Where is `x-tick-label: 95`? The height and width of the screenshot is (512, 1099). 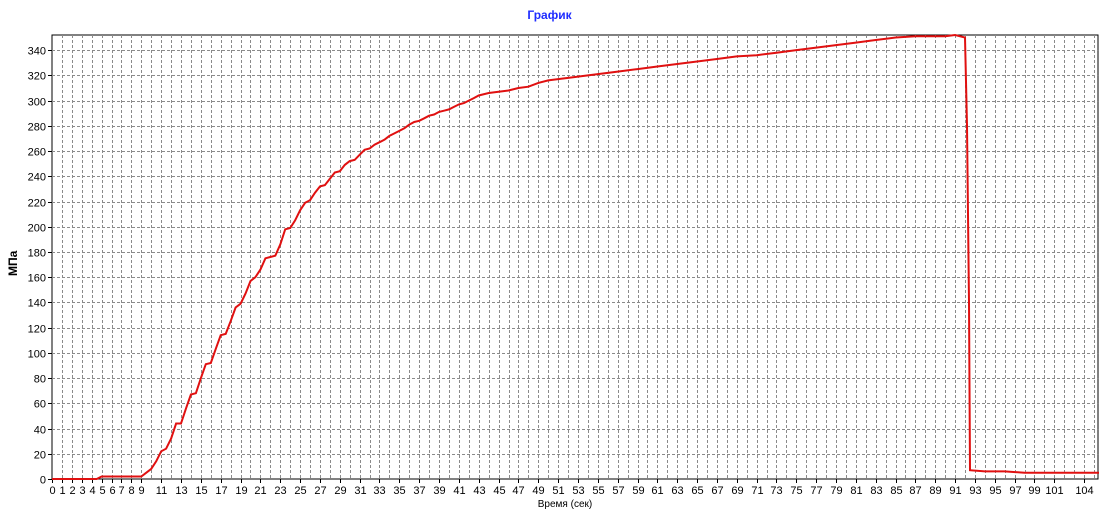
x-tick-label: 95 is located at coordinates (995, 491).